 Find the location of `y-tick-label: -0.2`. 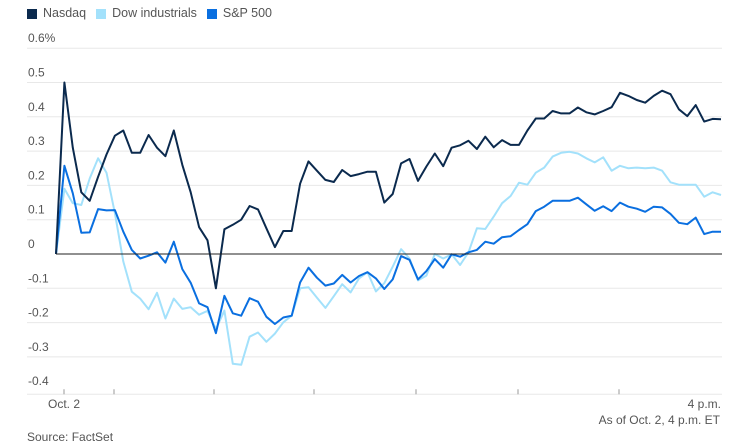

y-tick-label: -0.2 is located at coordinates (38, 313).